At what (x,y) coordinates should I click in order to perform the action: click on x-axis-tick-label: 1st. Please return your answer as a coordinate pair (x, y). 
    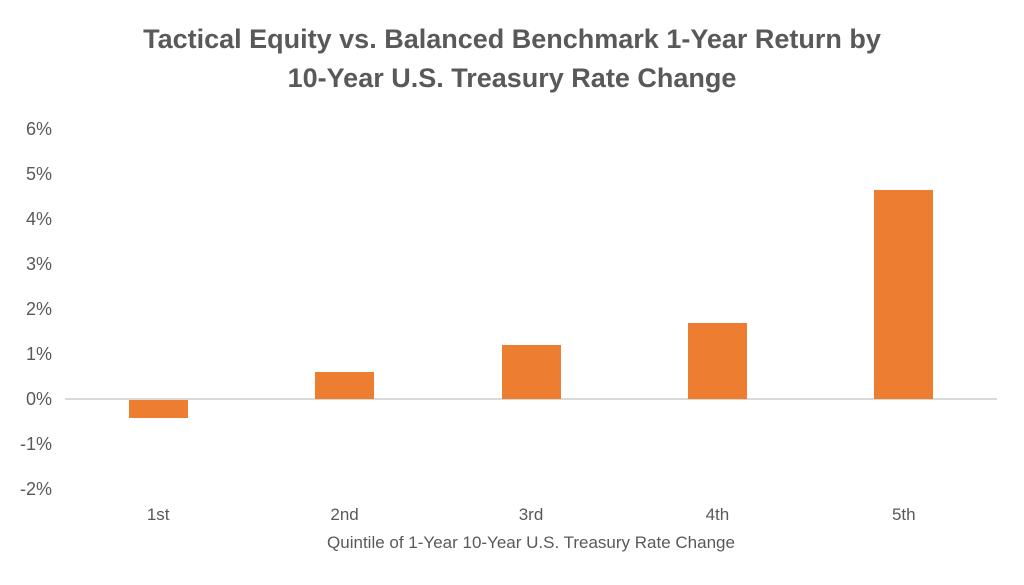
    Looking at the image, I should click on (158, 514).